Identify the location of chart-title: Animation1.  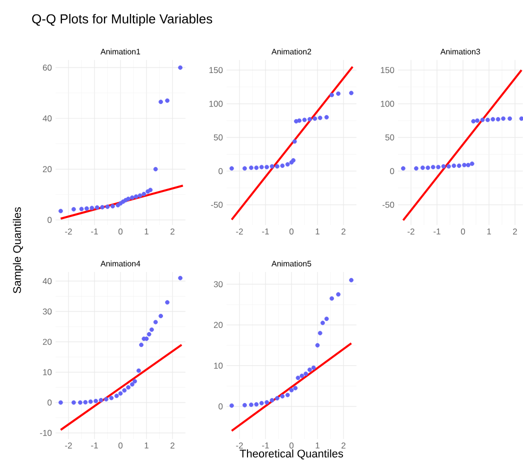
(120, 51).